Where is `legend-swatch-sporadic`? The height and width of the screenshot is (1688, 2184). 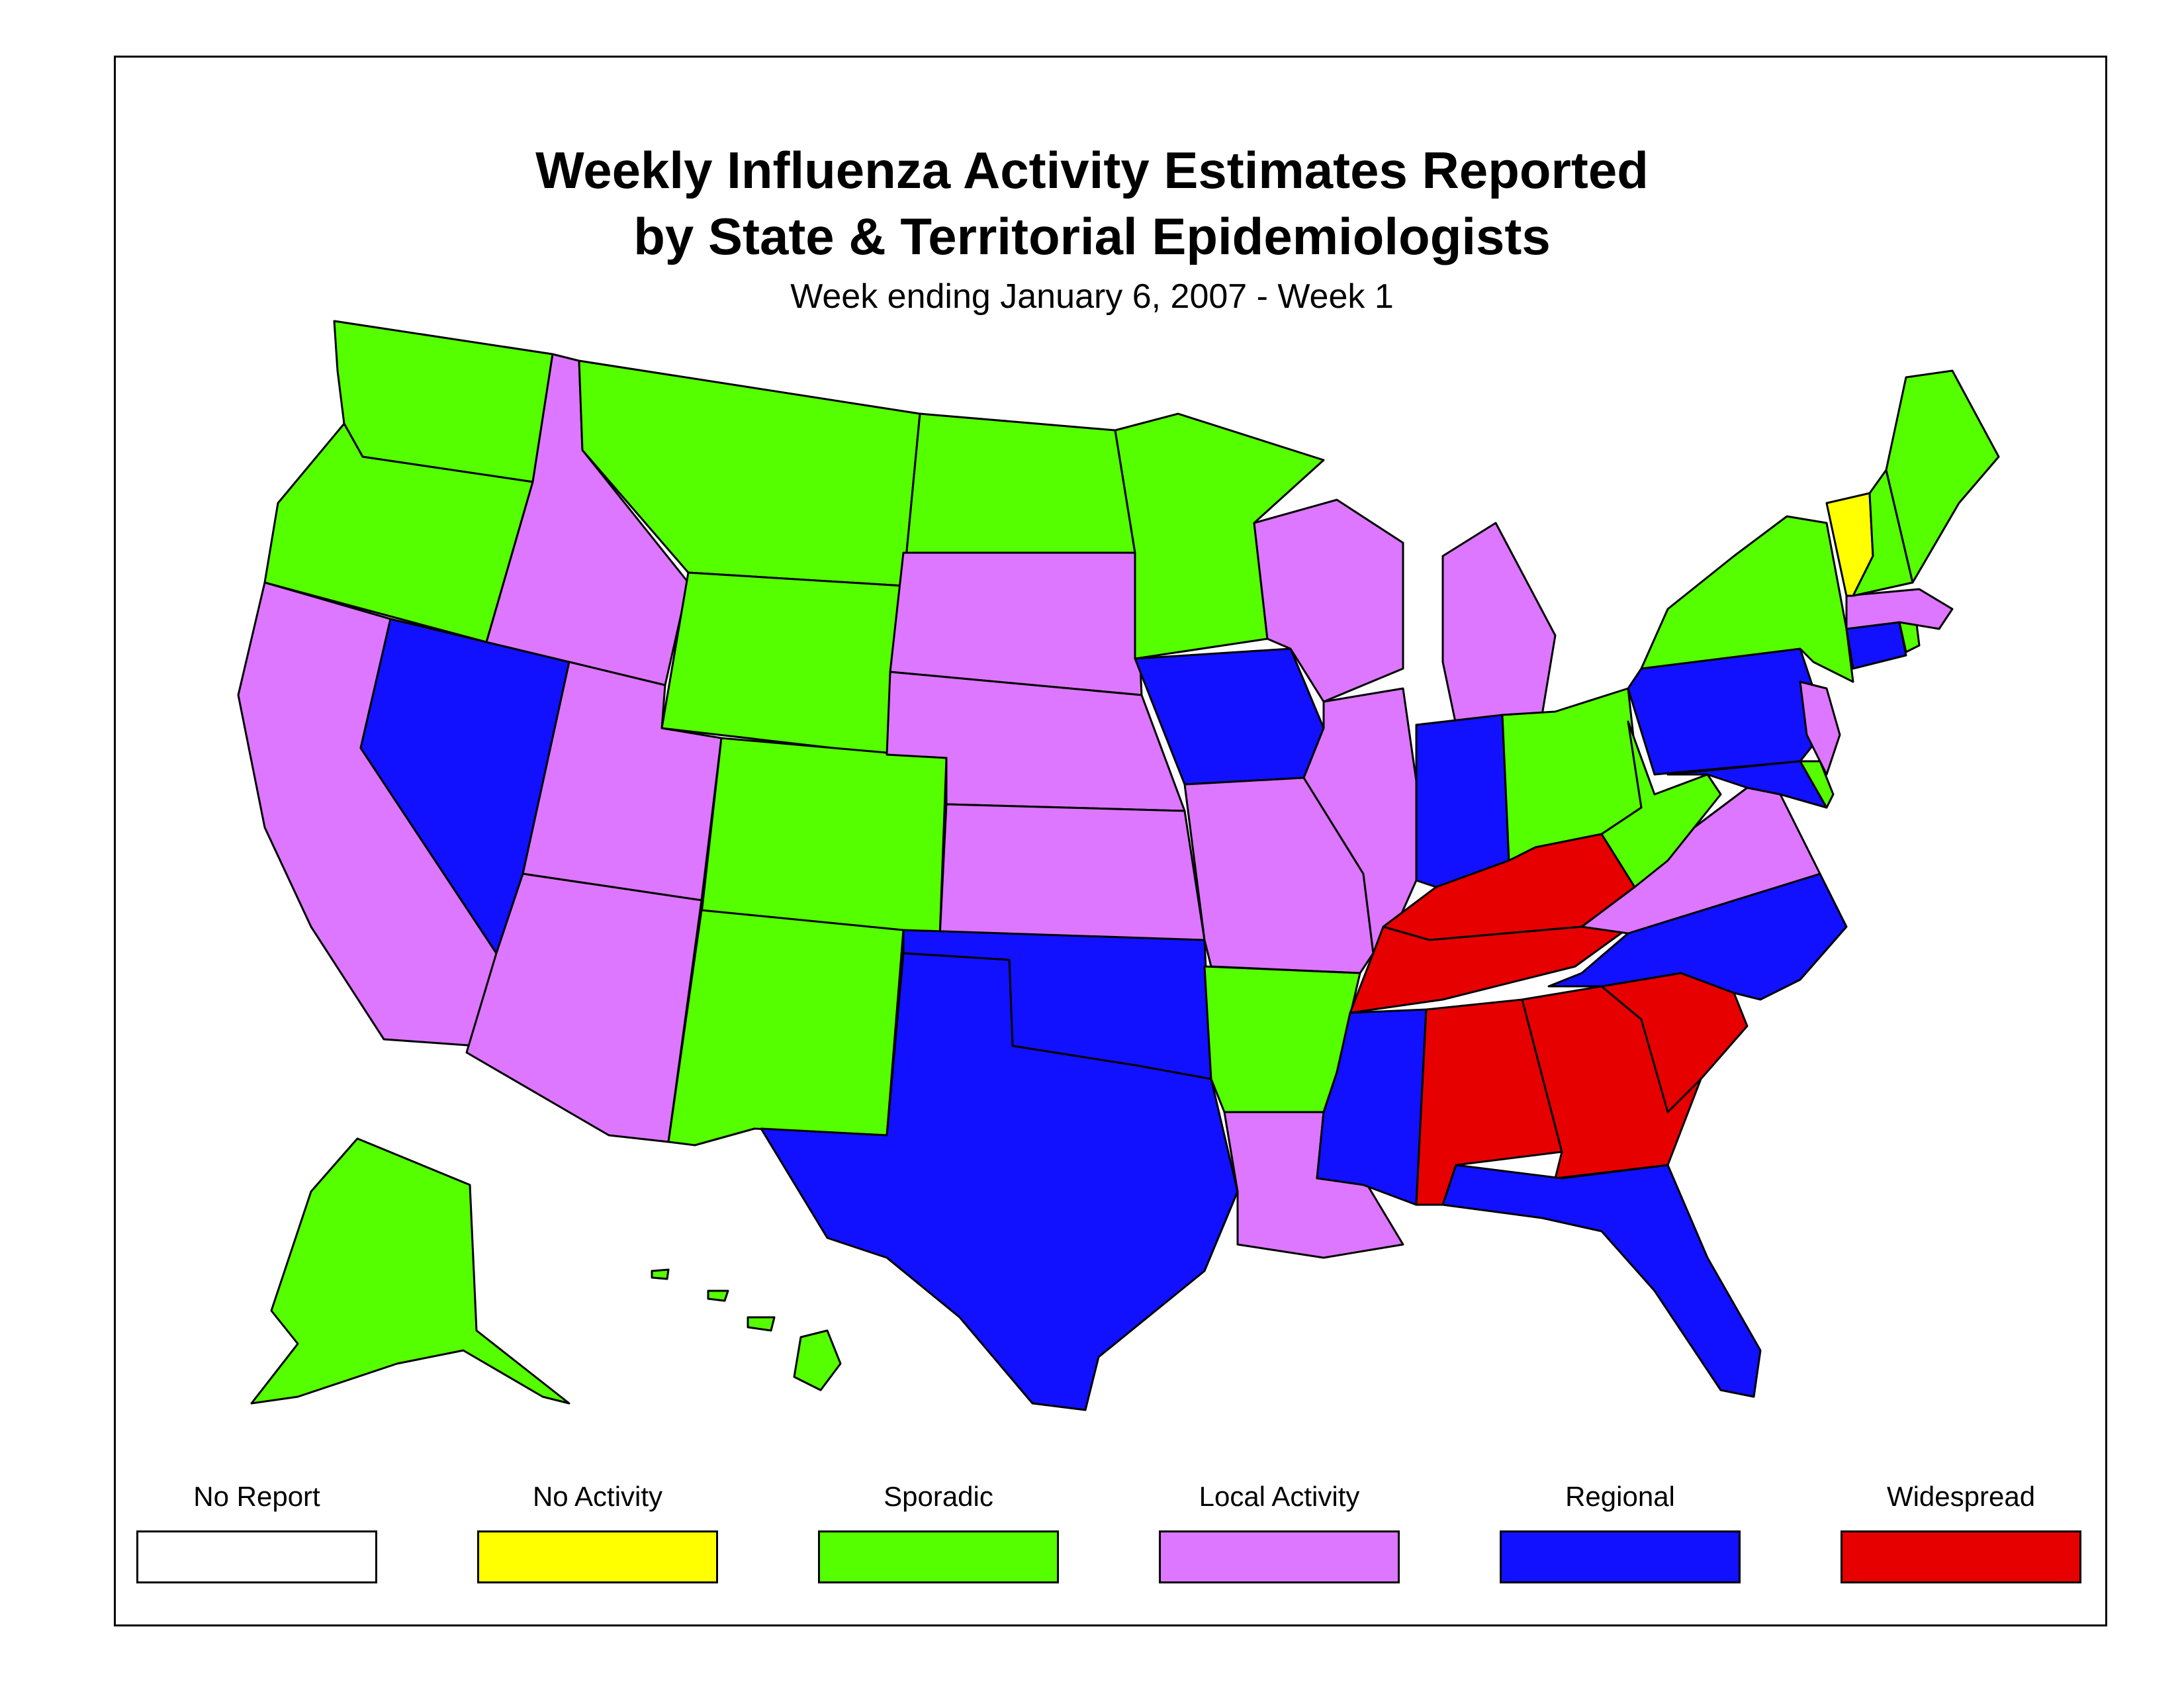 legend-swatch-sporadic is located at coordinates (938, 1556).